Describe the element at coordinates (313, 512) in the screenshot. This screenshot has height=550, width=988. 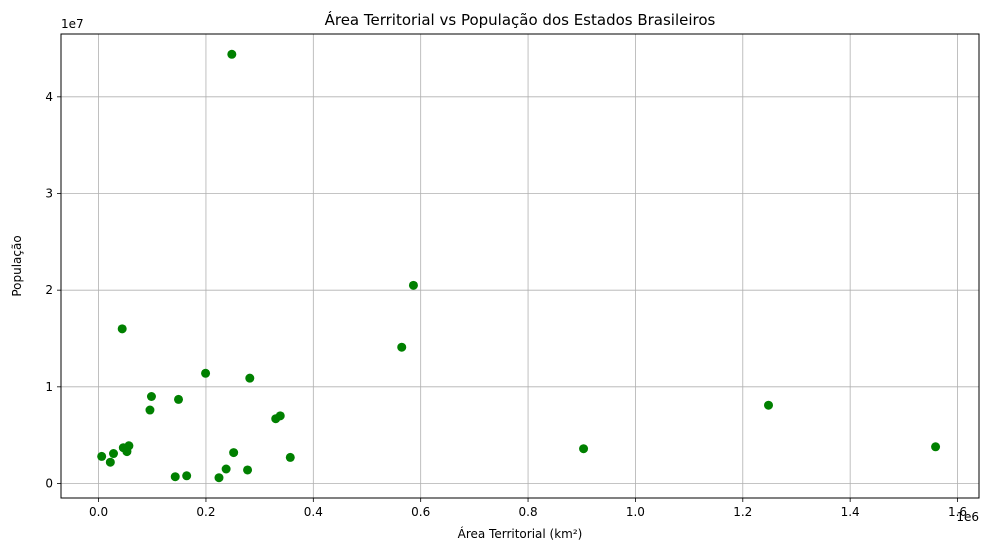
I see `x-tick-label: 0.4` at that location.